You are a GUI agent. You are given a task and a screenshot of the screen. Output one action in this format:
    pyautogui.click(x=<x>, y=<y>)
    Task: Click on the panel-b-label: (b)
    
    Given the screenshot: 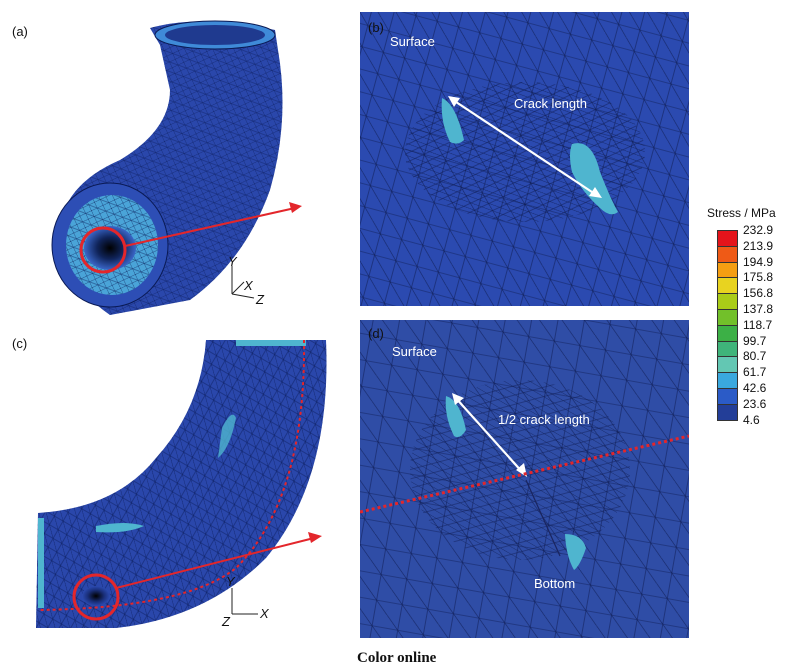 What is the action you would take?
    pyautogui.click(x=376, y=27)
    